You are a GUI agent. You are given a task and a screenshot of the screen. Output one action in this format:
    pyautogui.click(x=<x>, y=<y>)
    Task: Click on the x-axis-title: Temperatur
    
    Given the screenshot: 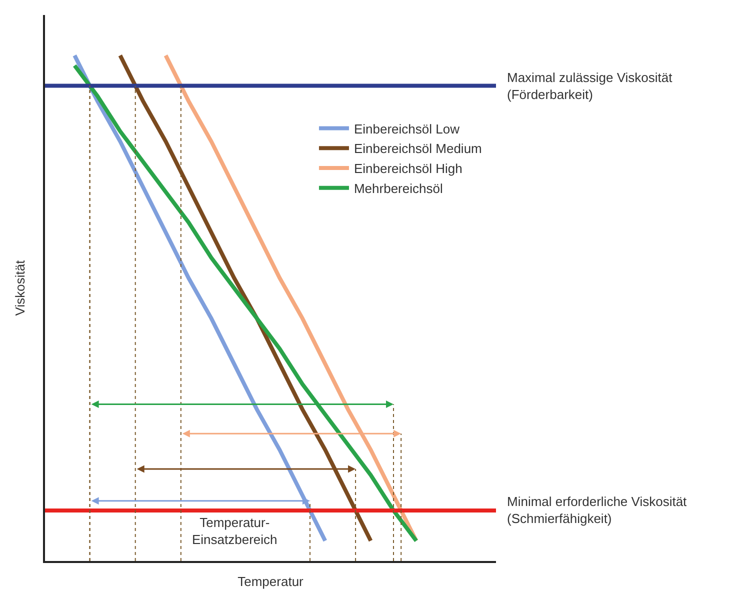 What is the action you would take?
    pyautogui.click(x=271, y=582)
    